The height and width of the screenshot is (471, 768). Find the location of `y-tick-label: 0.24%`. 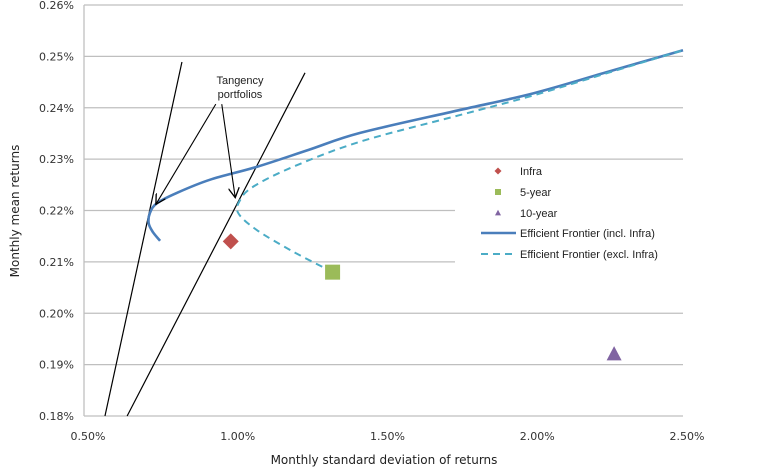

y-tick-label: 0.24% is located at coordinates (56, 108).